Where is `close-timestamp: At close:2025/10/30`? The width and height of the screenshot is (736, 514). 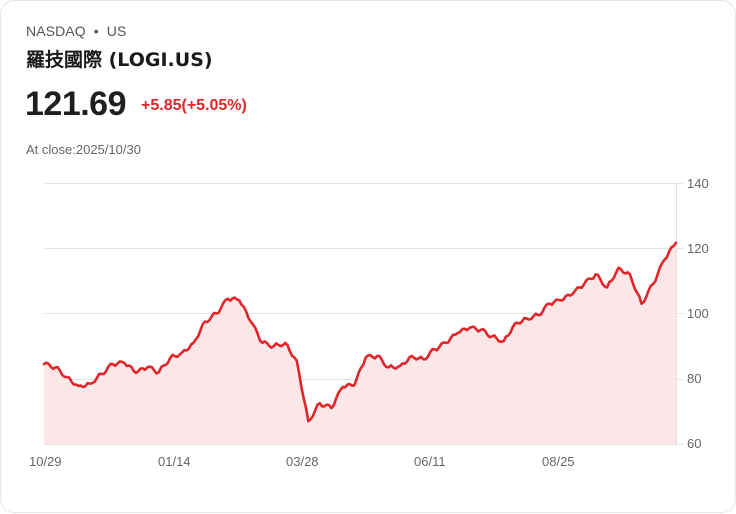 close-timestamp: At close:2025/10/30 is located at coordinates (83, 149).